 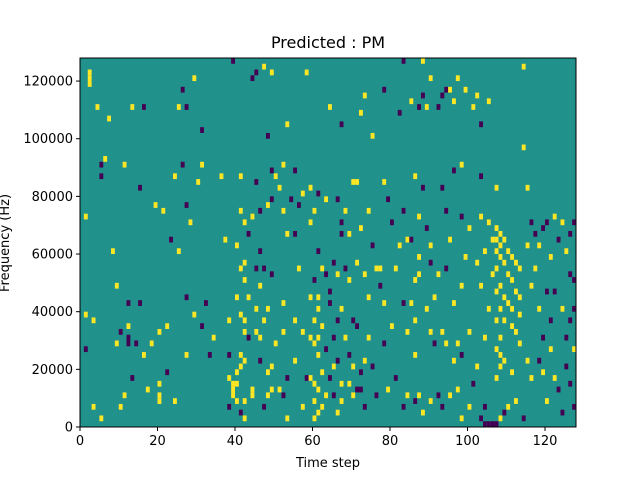 What do you see at coordinates (157, 441) in the screenshot?
I see `x-tick-label: 20` at bounding box center [157, 441].